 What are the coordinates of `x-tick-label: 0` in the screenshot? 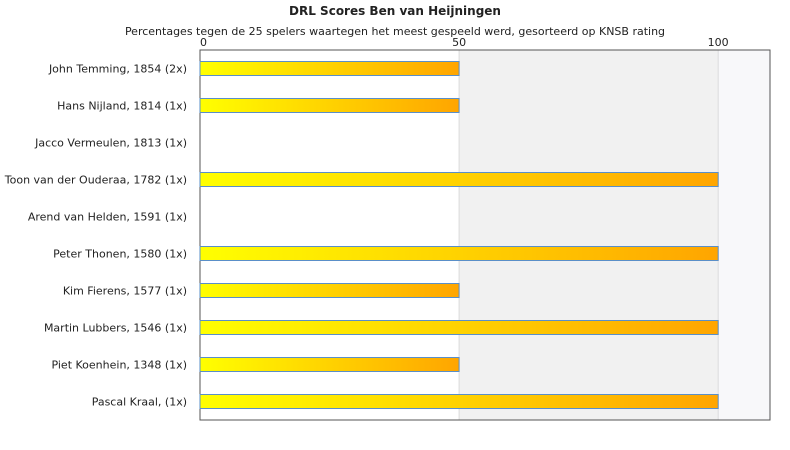 It's located at (203, 42).